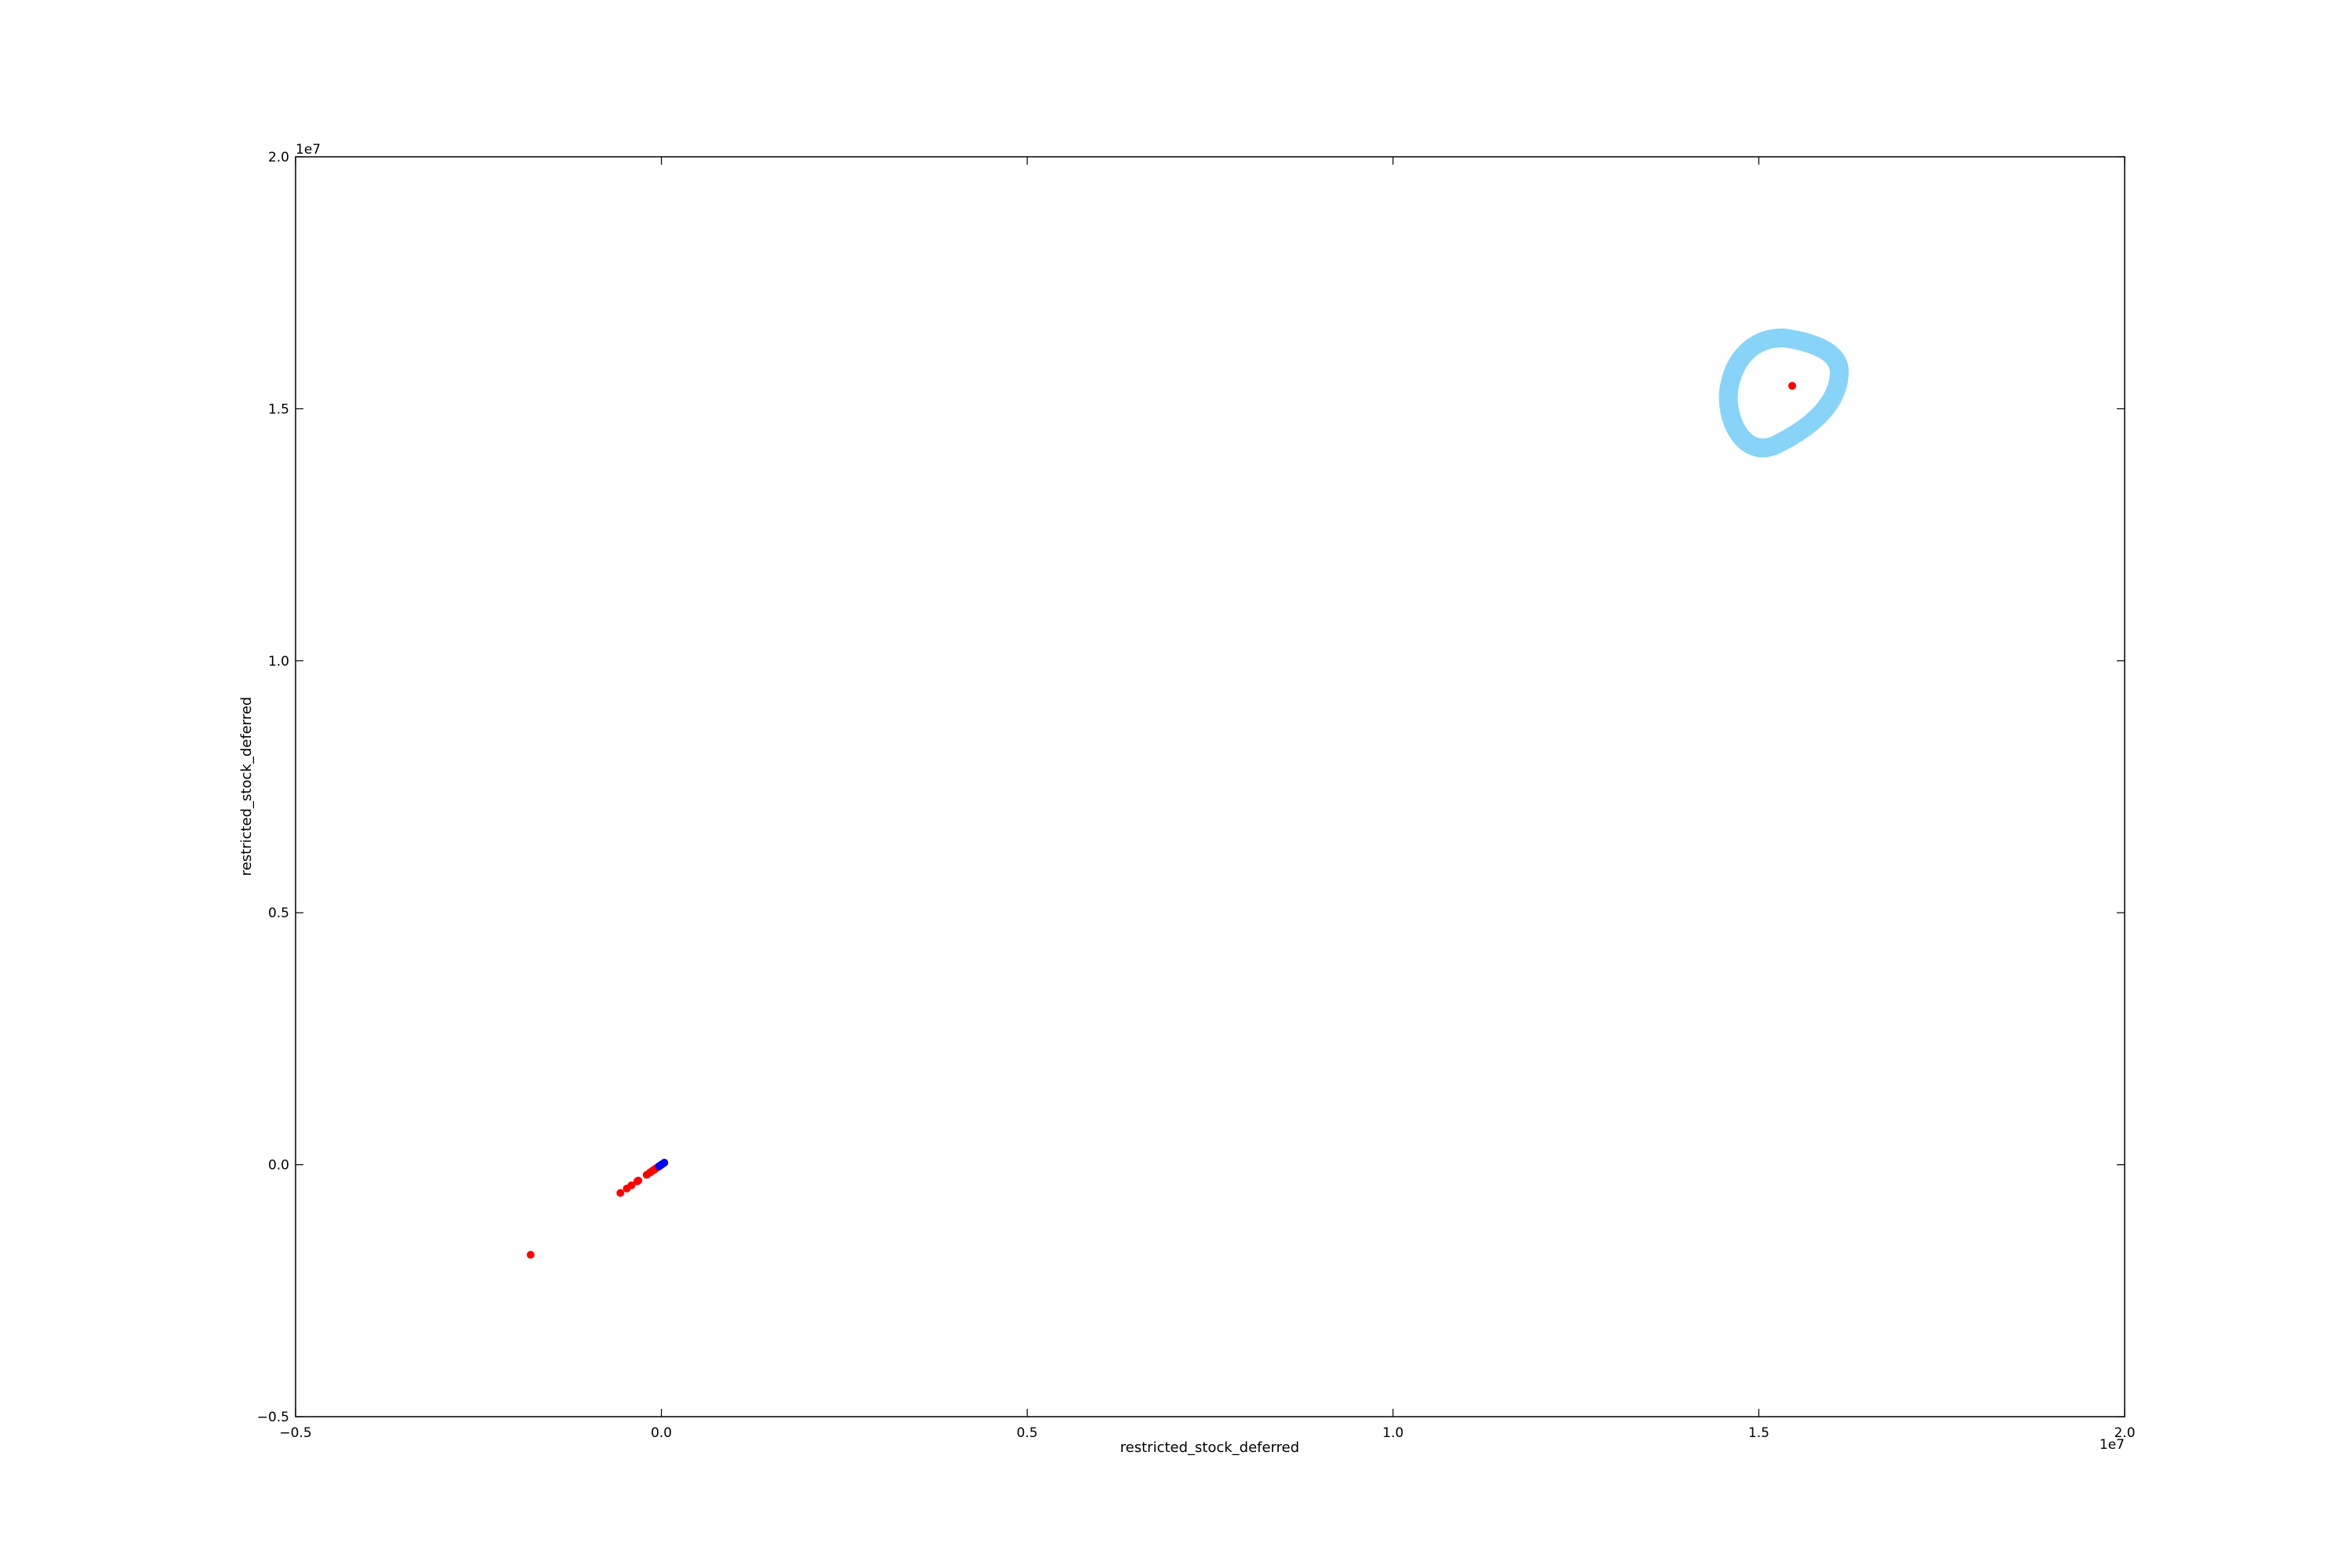 The image size is (2352, 1568). I want to click on annotations-layer, so click(1784, 393).